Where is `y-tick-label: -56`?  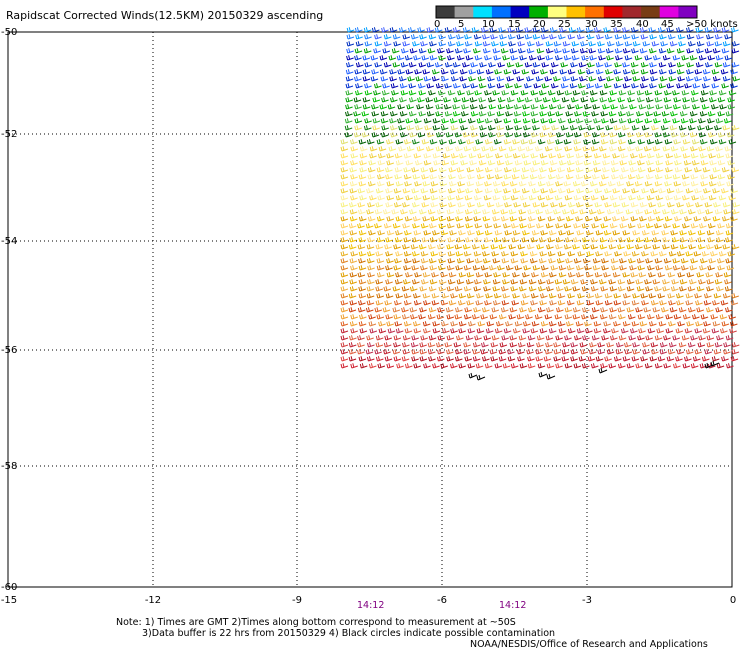
y-tick-label: -56 is located at coordinates (9, 350).